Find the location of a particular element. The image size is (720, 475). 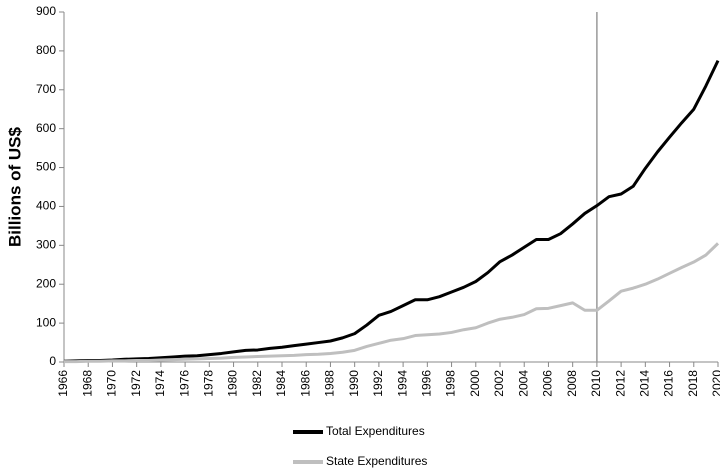

x-tick-label: 2002 is located at coordinates (499, 383).